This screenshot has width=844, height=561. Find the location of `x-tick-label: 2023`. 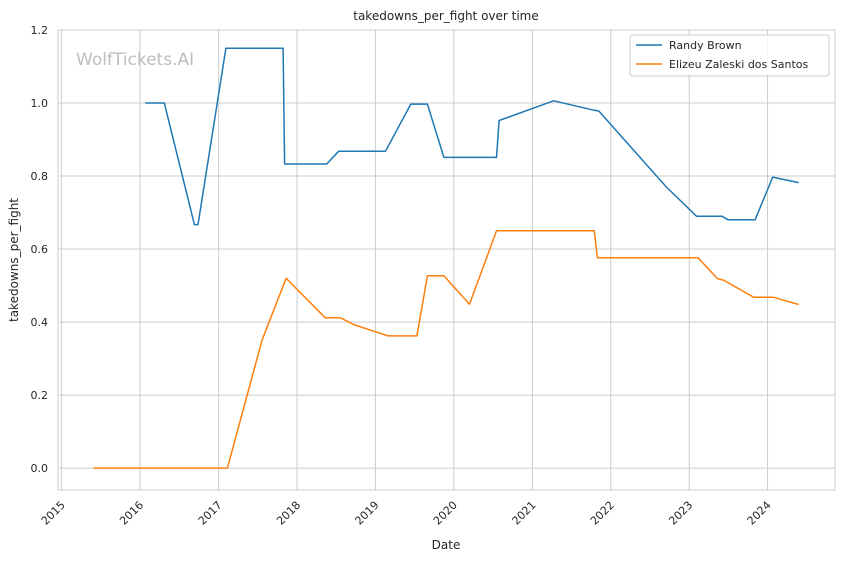

x-tick-label: 2023 is located at coordinates (680, 513).